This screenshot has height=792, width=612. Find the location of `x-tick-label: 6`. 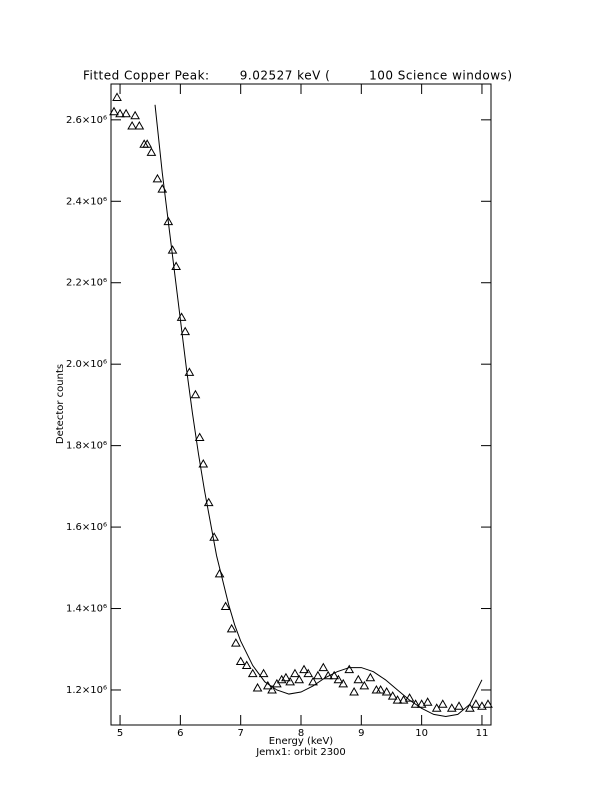

x-tick-label: 6 is located at coordinates (180, 733).